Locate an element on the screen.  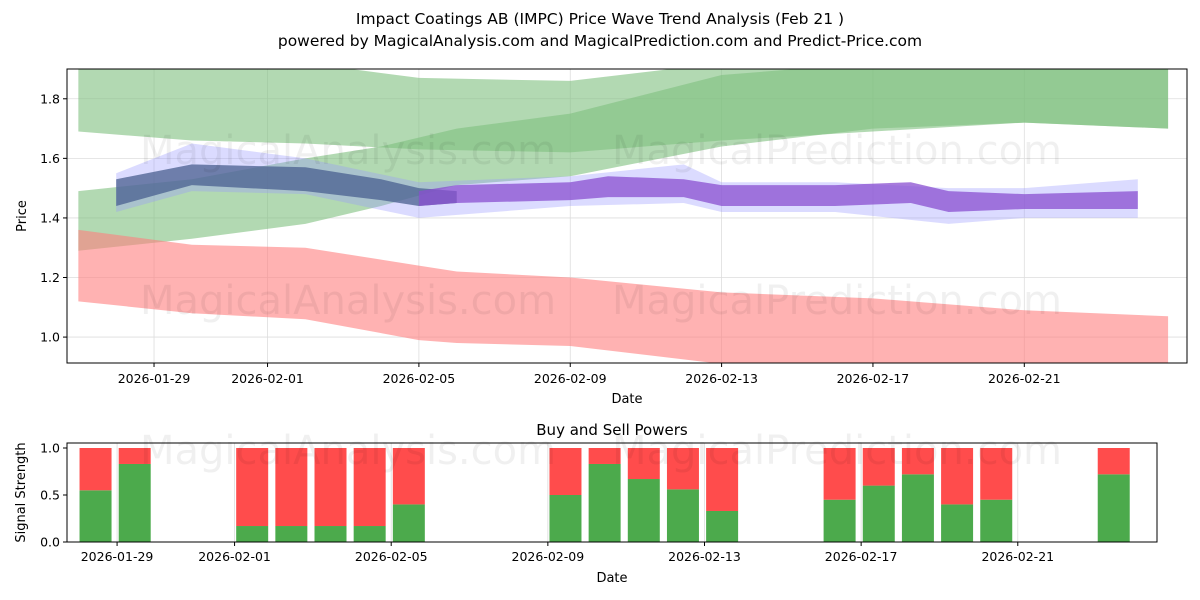
bottom-chart-title: Buy and Sell Powers is located at coordinates (612, 430).